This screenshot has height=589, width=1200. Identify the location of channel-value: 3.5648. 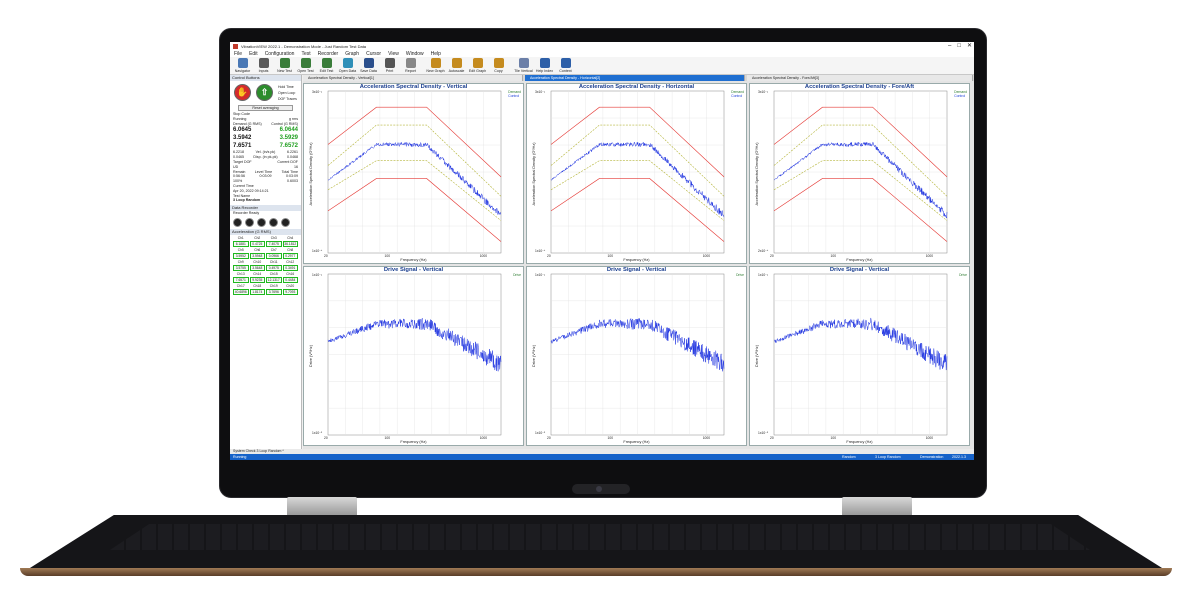
(257, 267).